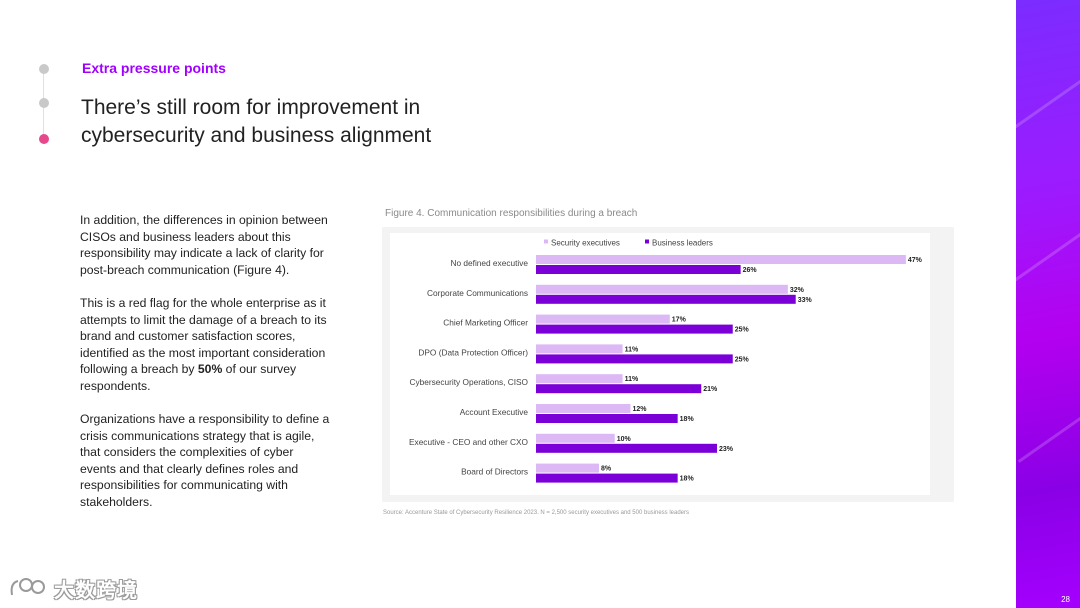 The image size is (1080, 608). What do you see at coordinates (726, 449) in the screenshot?
I see `data-label: 23%` at bounding box center [726, 449].